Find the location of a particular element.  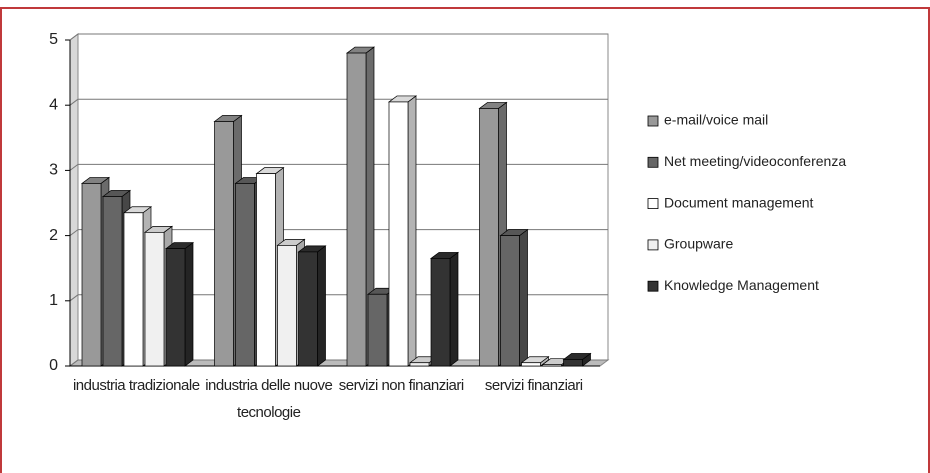

side-wall is located at coordinates (74, 200).